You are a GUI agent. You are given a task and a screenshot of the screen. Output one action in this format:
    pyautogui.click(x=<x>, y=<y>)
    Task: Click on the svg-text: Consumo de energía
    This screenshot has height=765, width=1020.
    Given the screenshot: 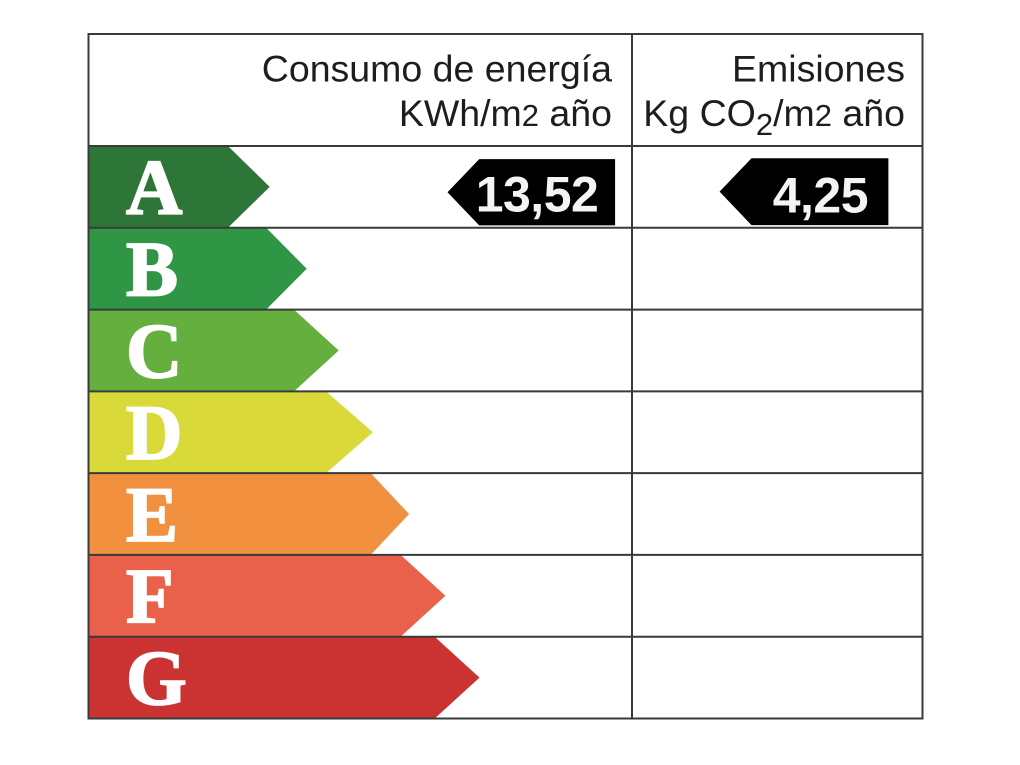 What is the action you would take?
    pyautogui.click(x=437, y=69)
    